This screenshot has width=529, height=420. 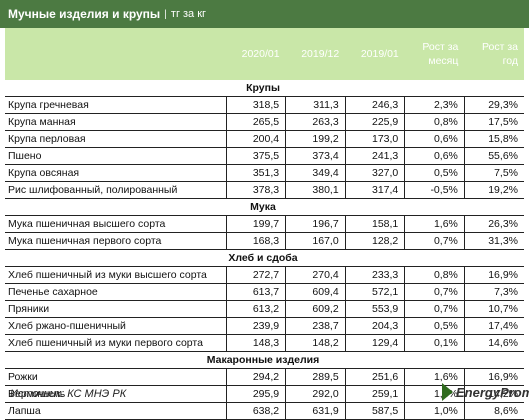 I want to click on value-cell: 318,5, so click(x=255, y=105).